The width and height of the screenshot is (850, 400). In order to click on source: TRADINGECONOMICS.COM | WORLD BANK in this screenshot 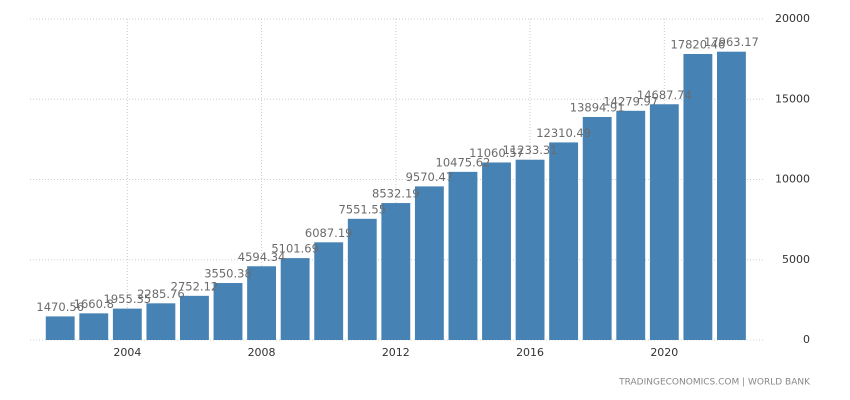, I will do `click(714, 383)`.